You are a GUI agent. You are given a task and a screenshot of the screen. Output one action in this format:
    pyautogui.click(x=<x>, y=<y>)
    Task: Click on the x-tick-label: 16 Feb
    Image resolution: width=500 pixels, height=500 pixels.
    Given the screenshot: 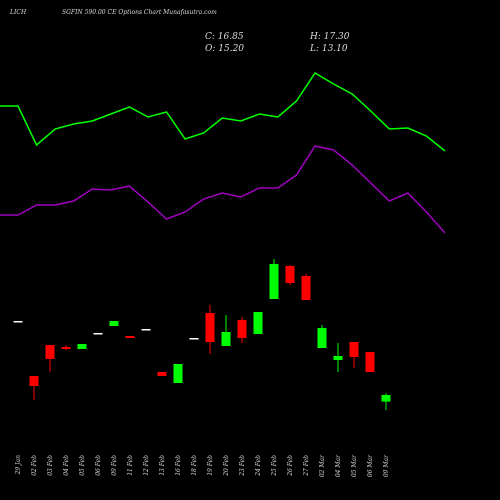 What is the action you would take?
    pyautogui.click(x=178, y=465)
    